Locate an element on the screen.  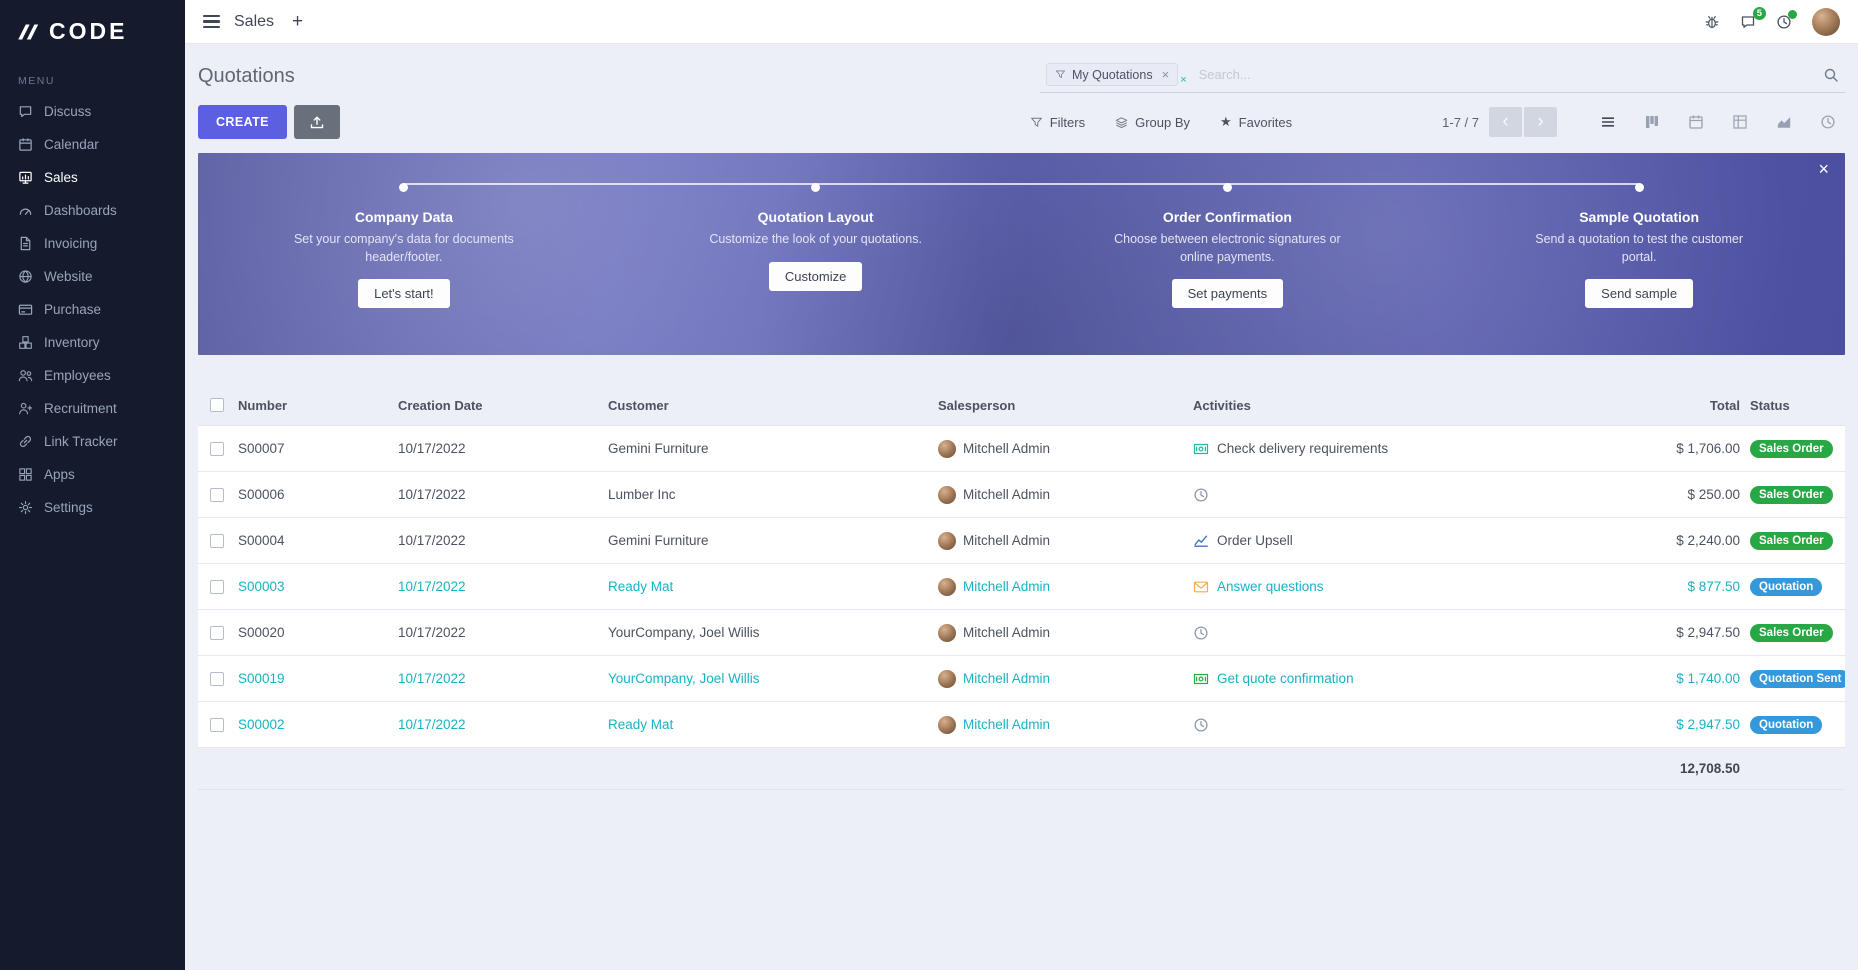
activity-view-icon is located at coordinates (1828, 122).